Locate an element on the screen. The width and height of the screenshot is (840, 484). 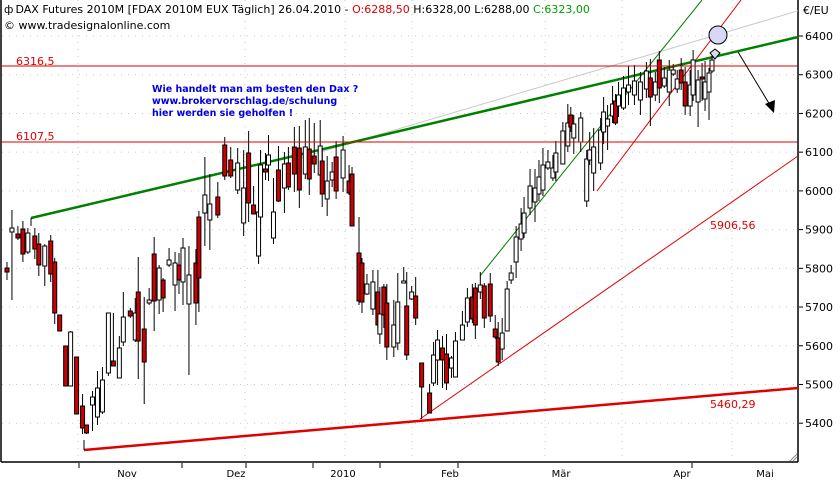
level-label-upper: 6316,5 is located at coordinates (35, 61).